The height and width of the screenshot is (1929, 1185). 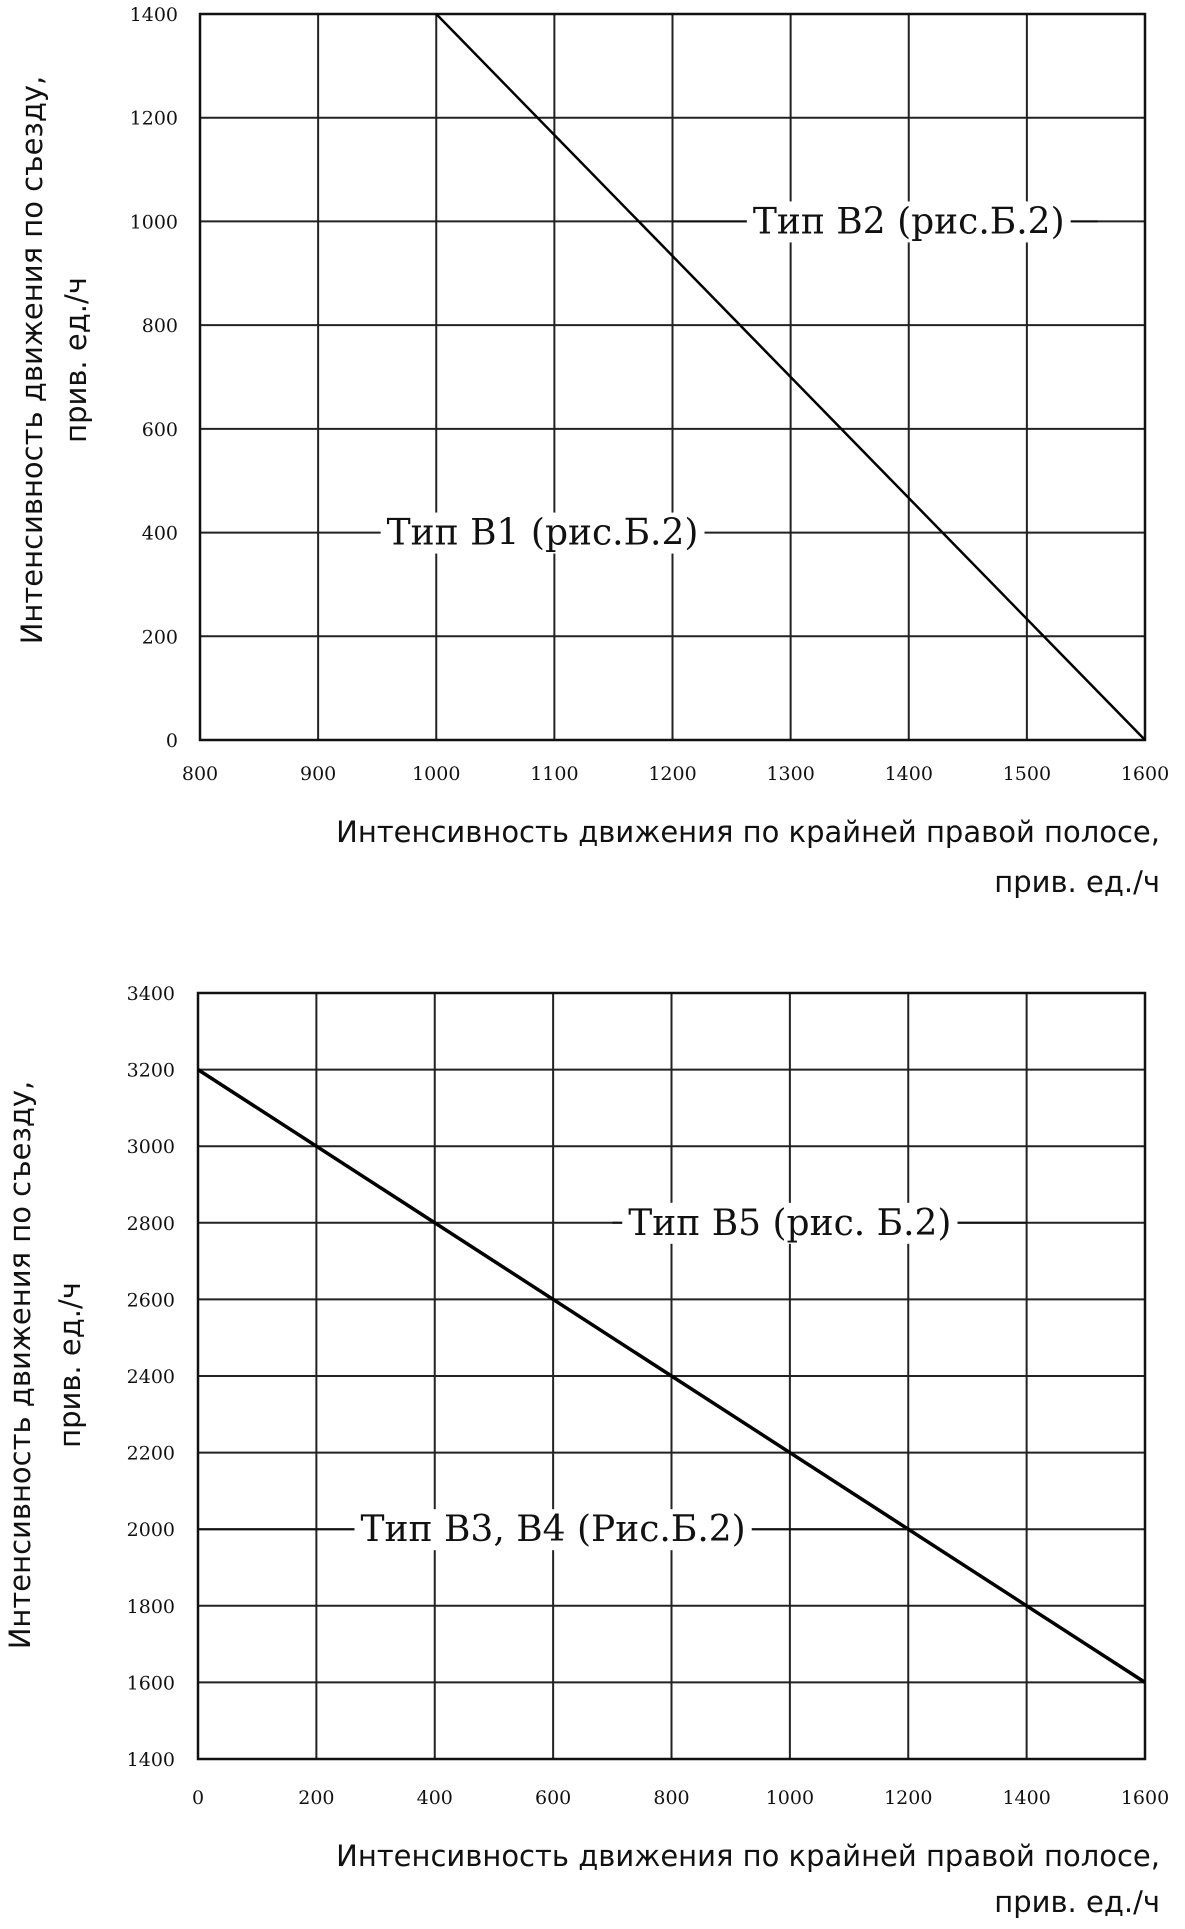 I want to click on annotation-label: Тип В1 (рис.Б.2), so click(x=543, y=533).